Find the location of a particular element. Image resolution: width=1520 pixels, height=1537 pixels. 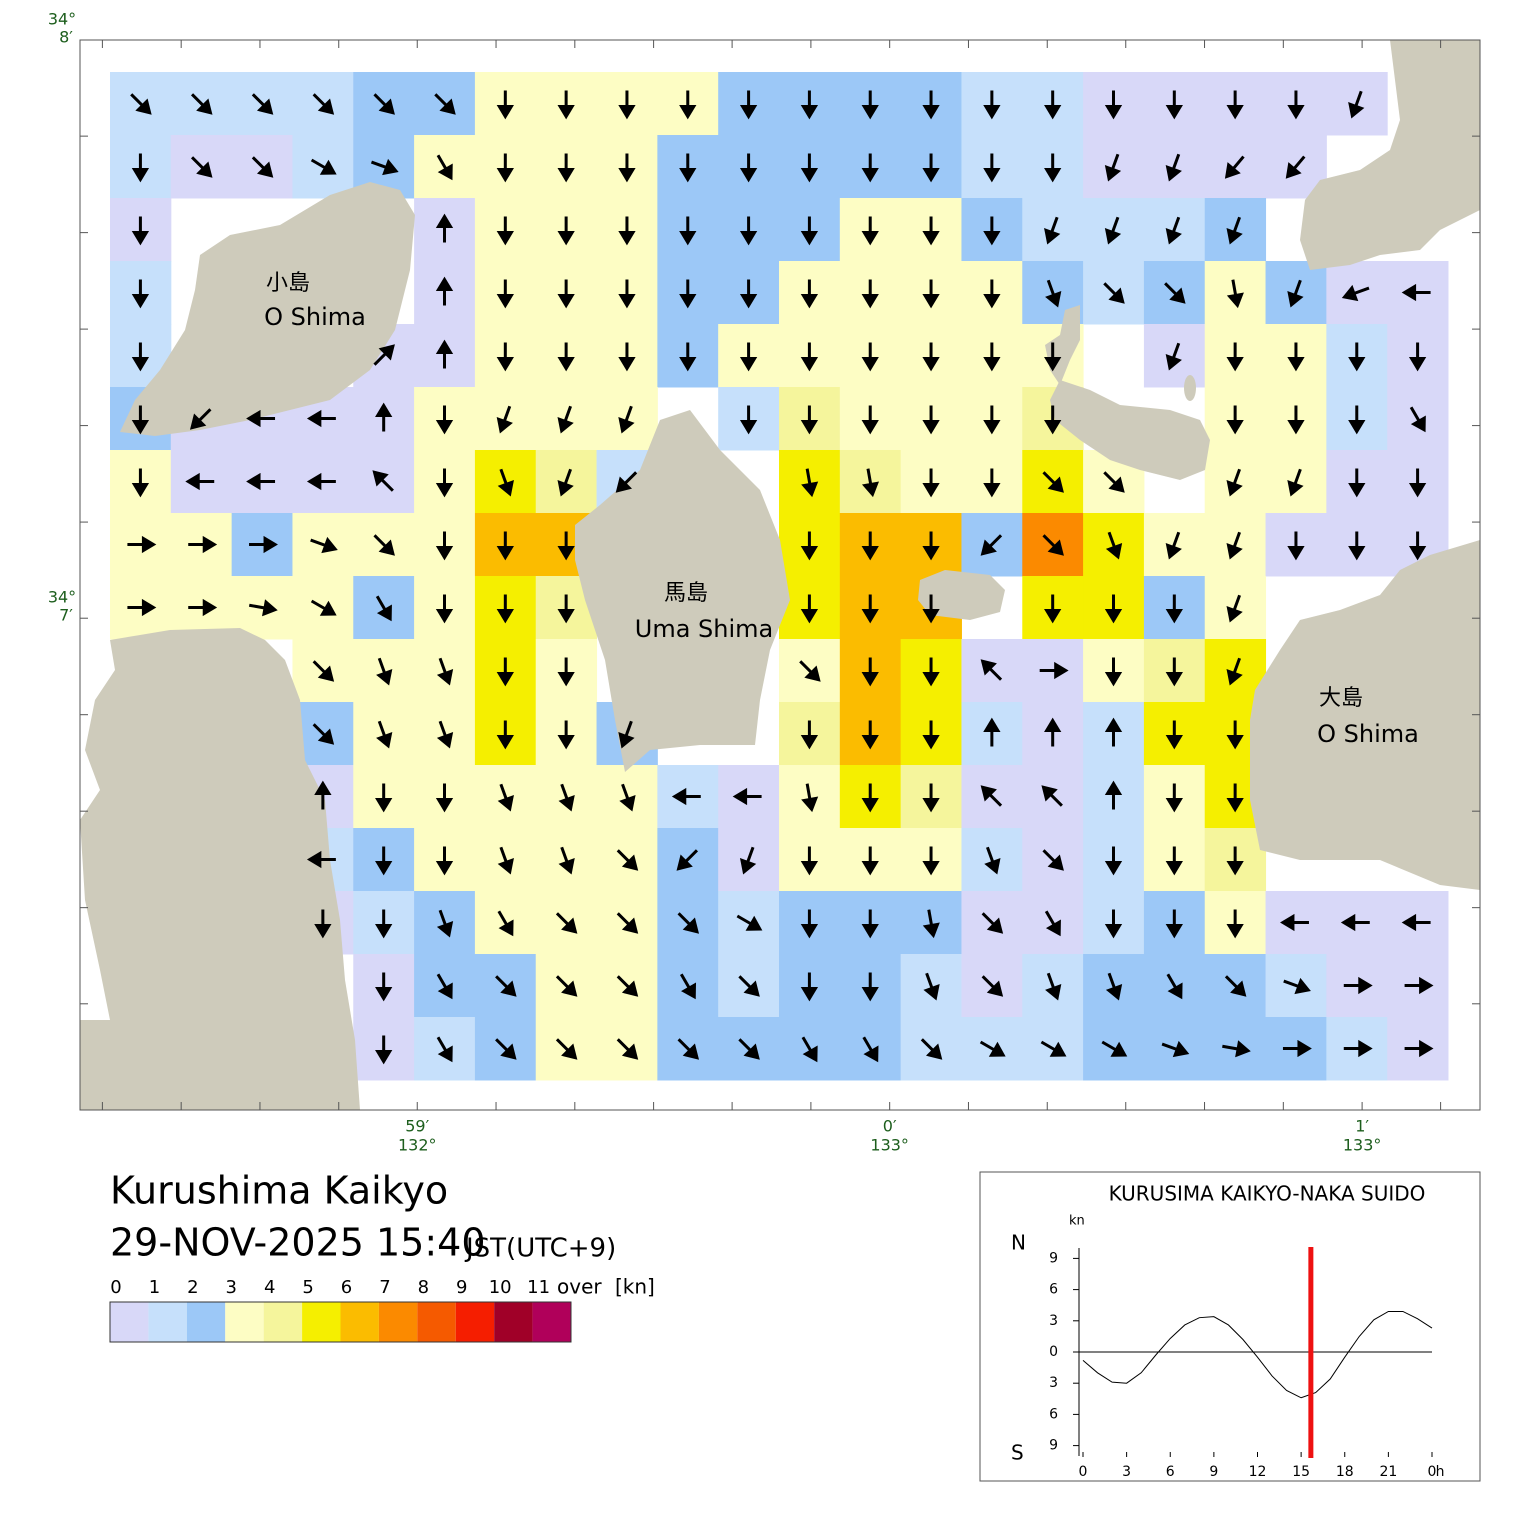

colorbar-label: 0 is located at coordinates (115, 1287).